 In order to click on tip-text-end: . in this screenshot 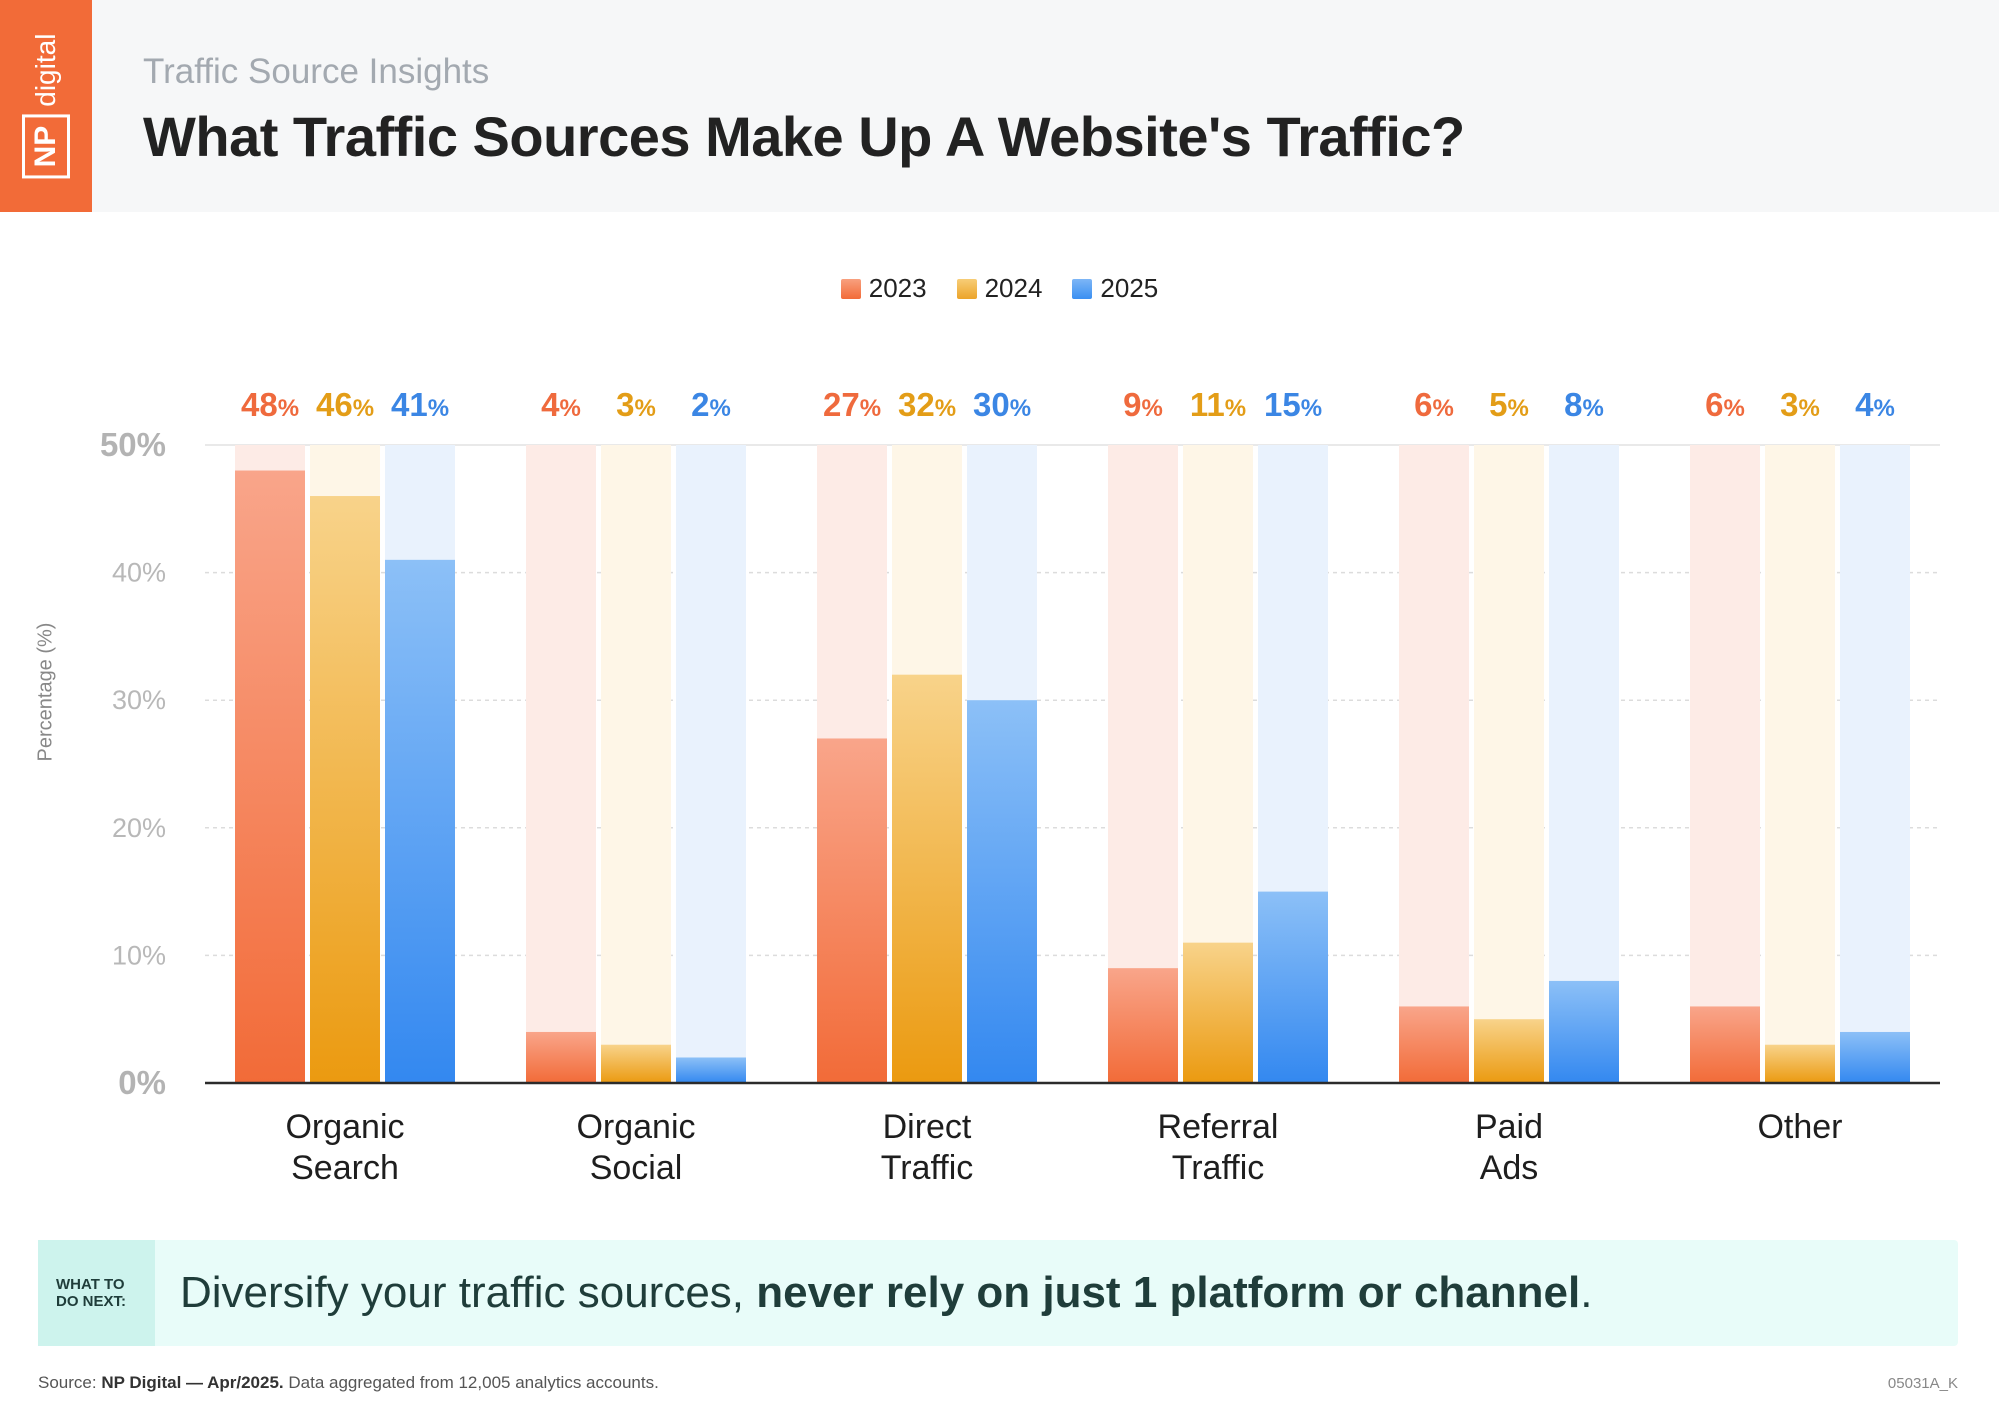, I will do `click(1586, 1292)`.